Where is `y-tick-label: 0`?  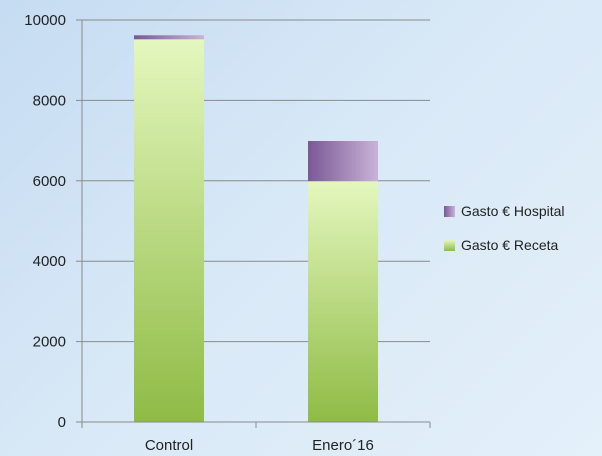
y-tick-label: 0 is located at coordinates (62, 422).